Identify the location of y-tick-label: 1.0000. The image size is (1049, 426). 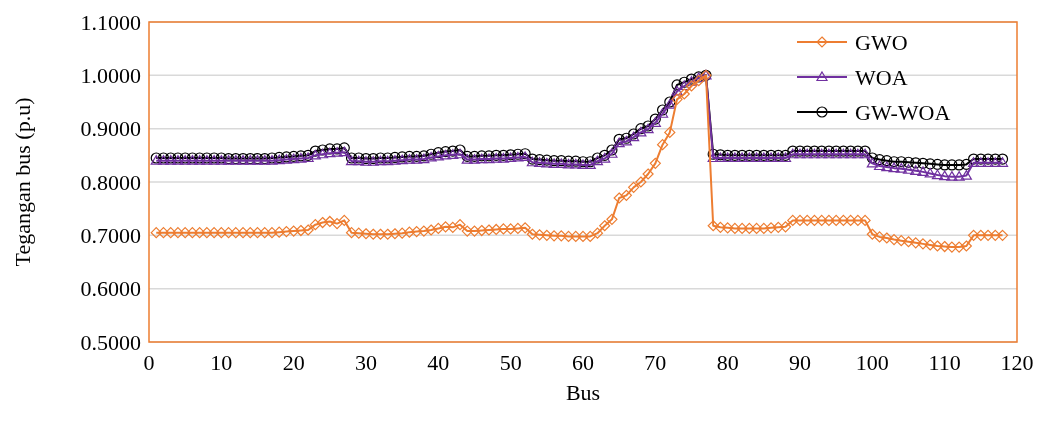
(110, 76).